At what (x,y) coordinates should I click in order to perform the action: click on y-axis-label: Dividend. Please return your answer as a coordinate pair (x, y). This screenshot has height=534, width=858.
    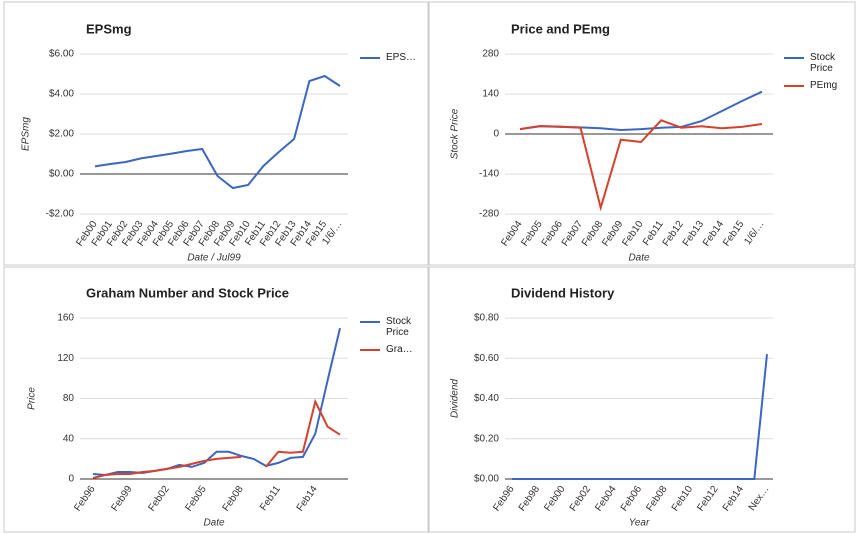
    Looking at the image, I should click on (455, 398).